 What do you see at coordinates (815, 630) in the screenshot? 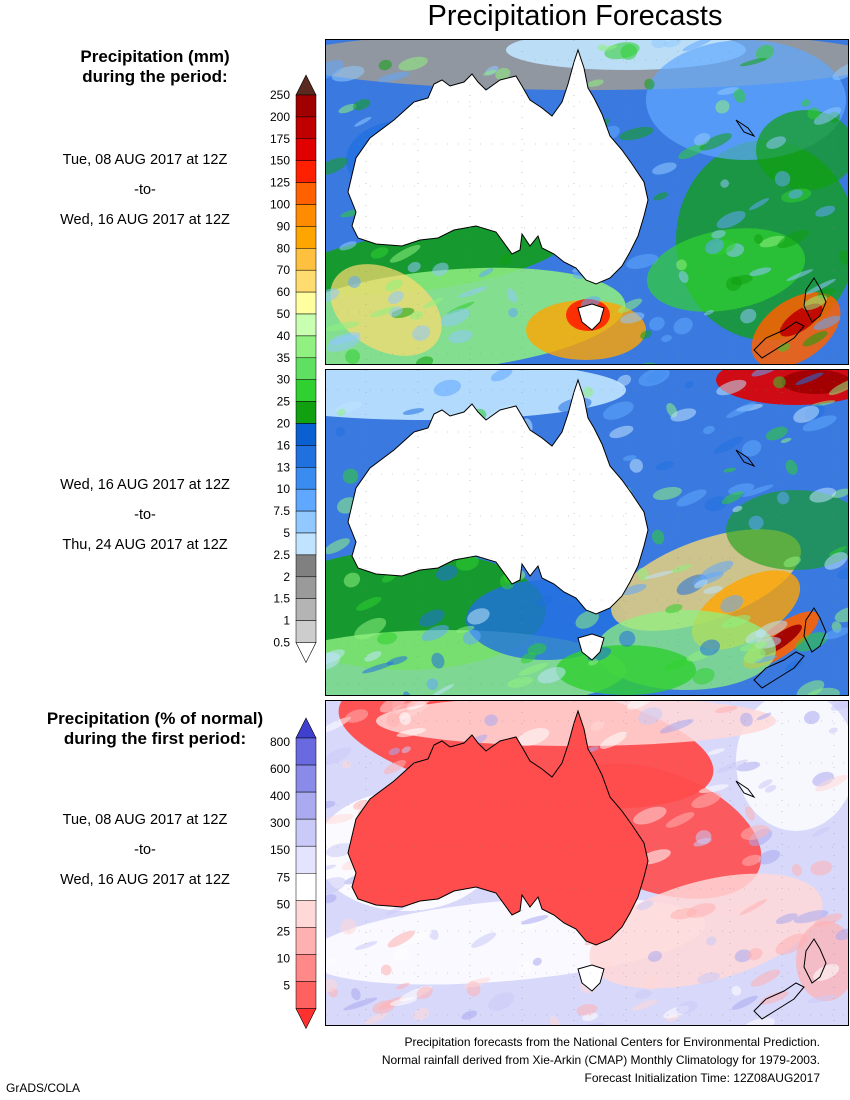
I see `new-zealand-north-coastline` at bounding box center [815, 630].